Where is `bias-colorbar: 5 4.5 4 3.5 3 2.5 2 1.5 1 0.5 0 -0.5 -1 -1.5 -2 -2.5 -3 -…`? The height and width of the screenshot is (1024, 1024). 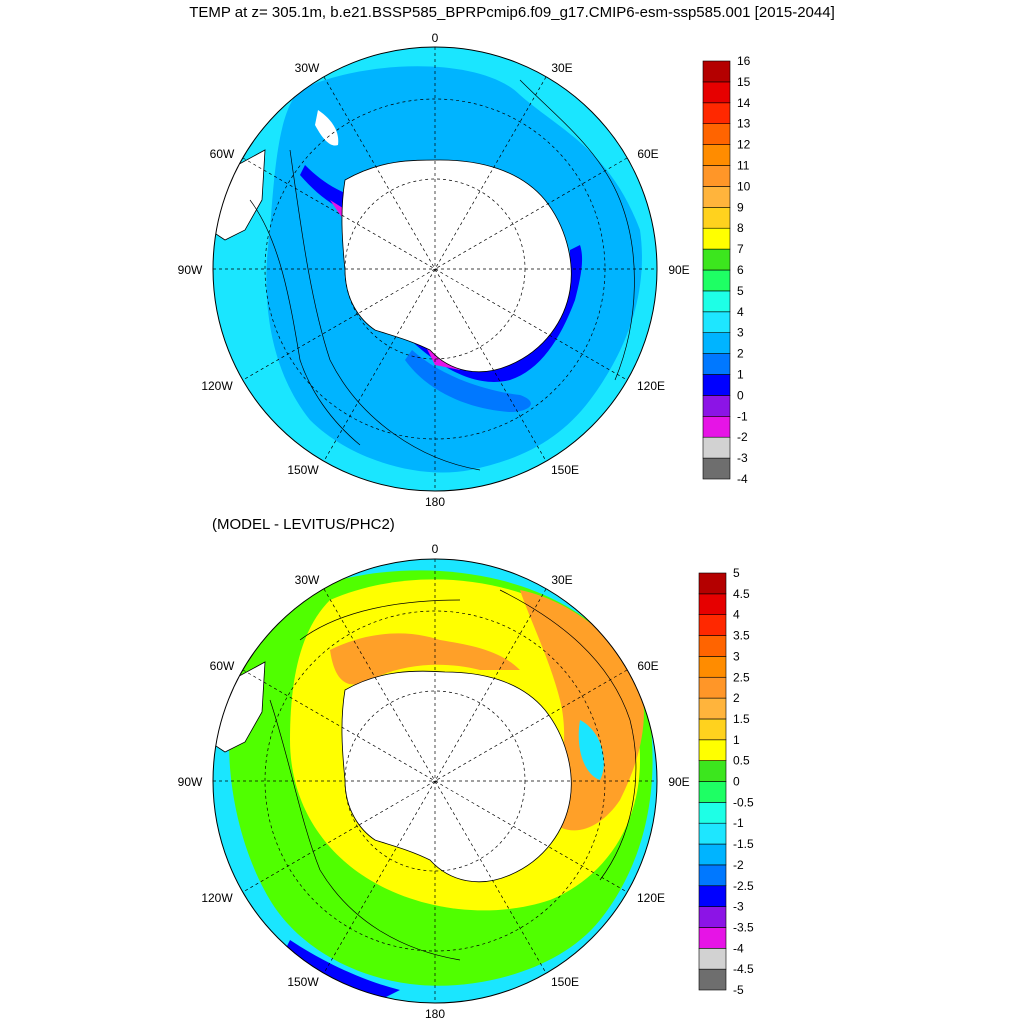 bias-colorbar: 5 4.5 4 3.5 3 2.5 2 1.5 1 0.5 0 -0.5 -1 -1.5 -2 -2.5 -3 -… is located at coordinates (726, 781).